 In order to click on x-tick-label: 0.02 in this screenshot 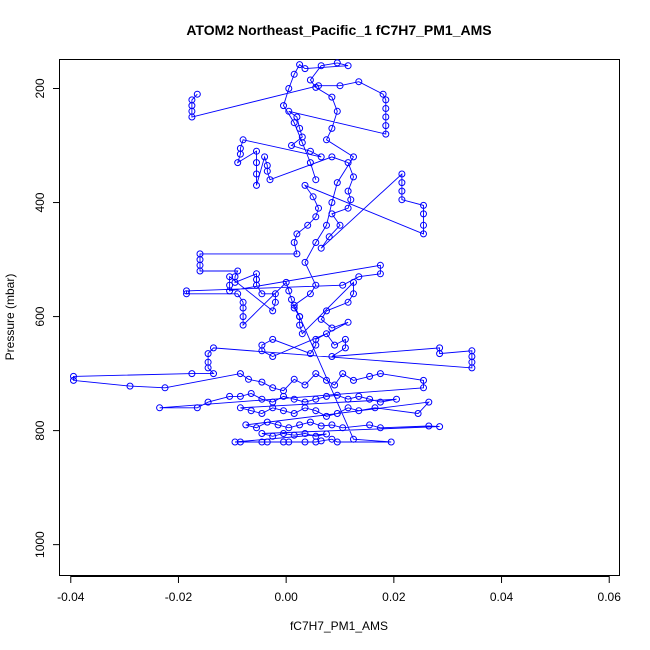, I will do `click(394, 597)`.